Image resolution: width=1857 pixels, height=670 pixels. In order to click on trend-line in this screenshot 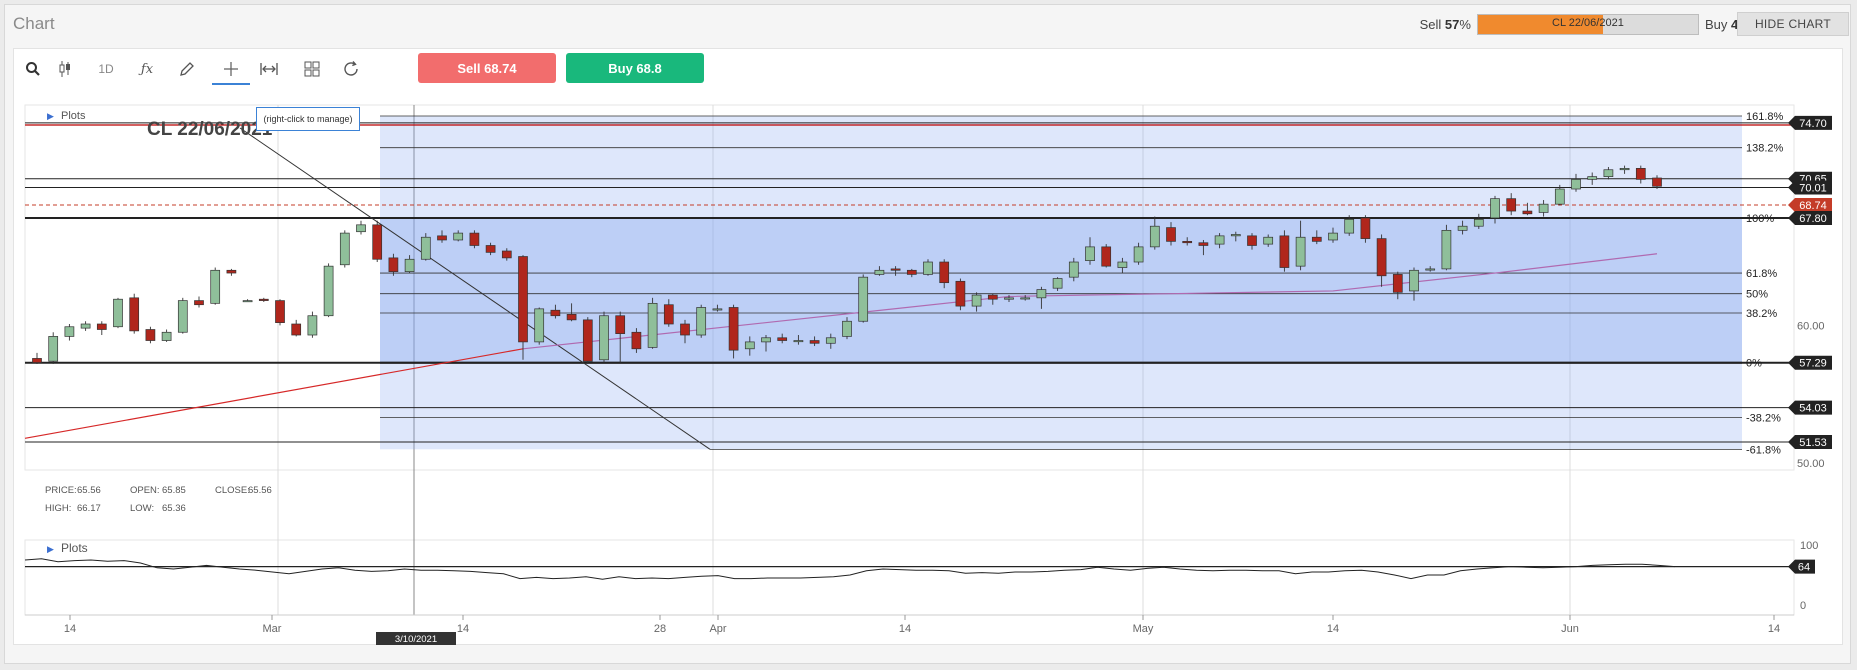, I will do `click(475, 288)`.